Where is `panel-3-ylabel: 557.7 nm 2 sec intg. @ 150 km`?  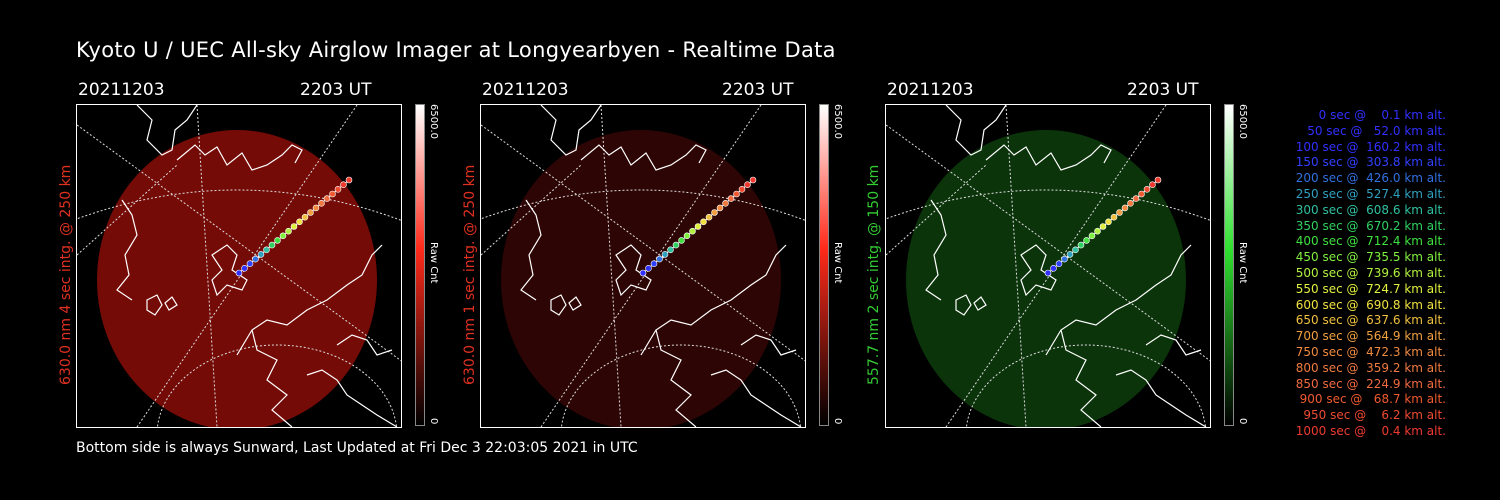 panel-3-ylabel: 557.7 nm 2 sec intg. @ 150 km is located at coordinates (874, 274).